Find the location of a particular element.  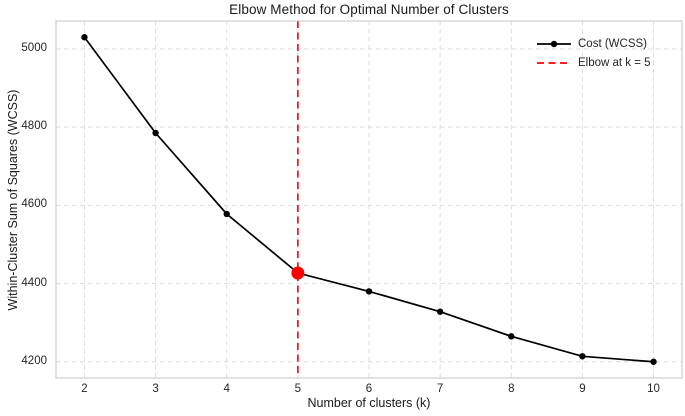

legend-item-elbow: Elbow at k = 5 is located at coordinates (594, 62).